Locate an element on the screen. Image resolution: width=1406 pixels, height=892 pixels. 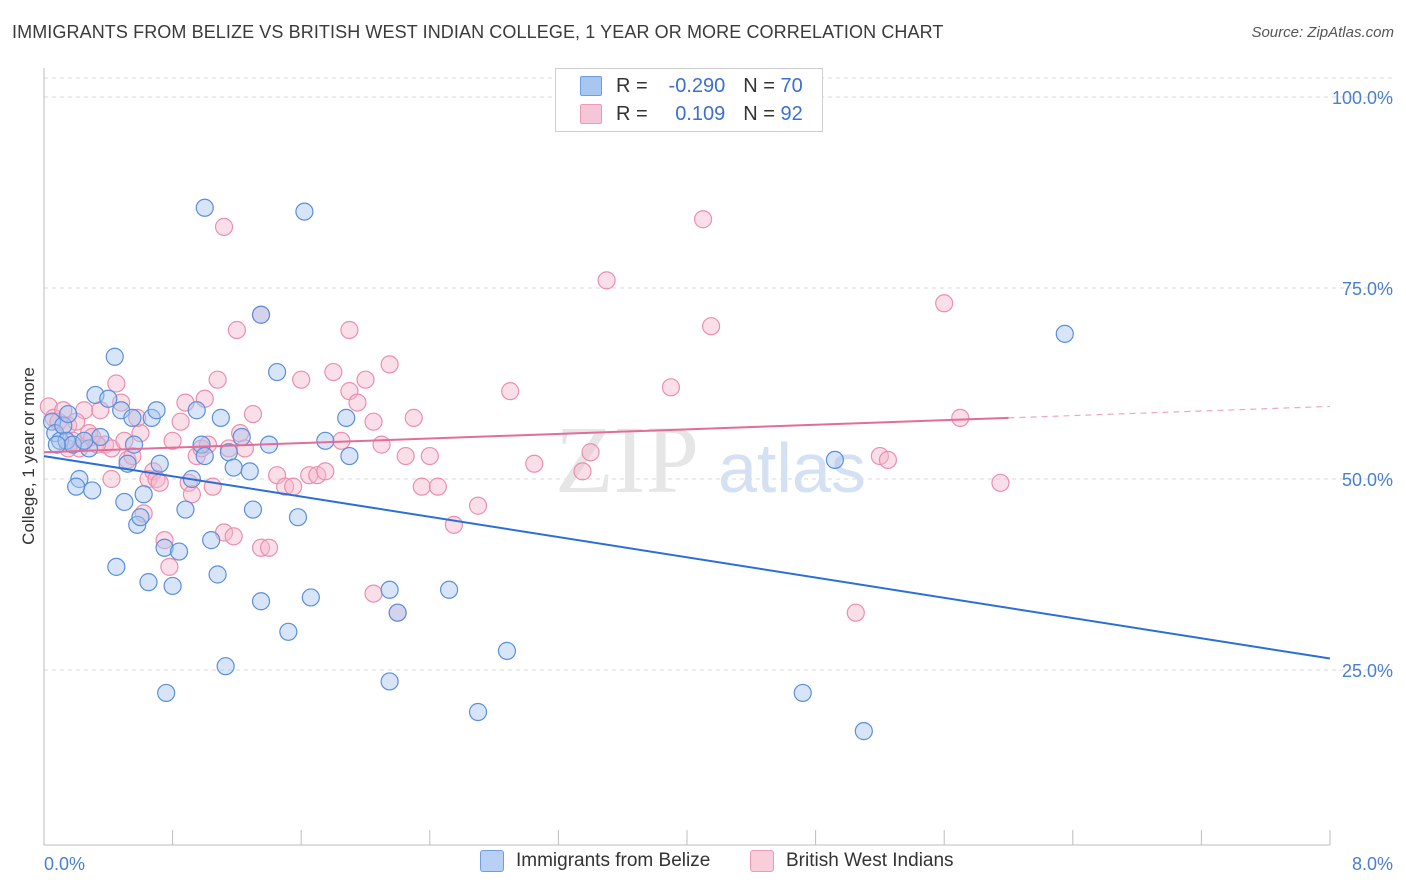
series-legend-bwi: British West Indians is located at coordinates (852, 861).